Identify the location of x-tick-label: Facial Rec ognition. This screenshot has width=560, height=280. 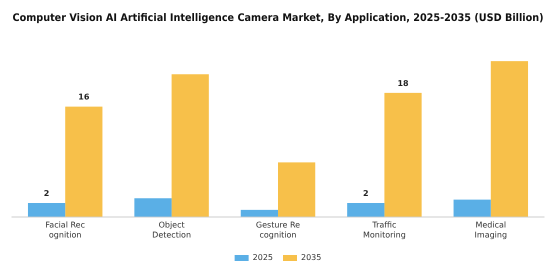
(65, 230).